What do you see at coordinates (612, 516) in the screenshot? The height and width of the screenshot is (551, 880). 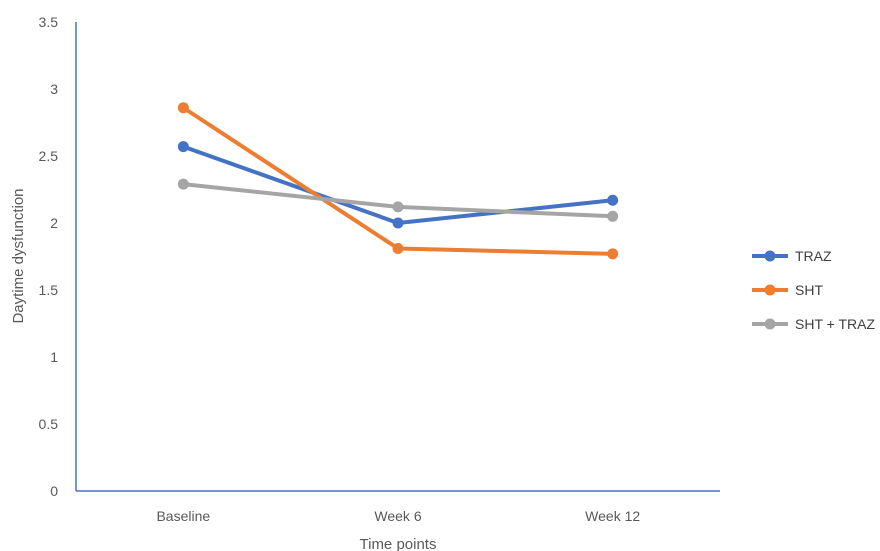 I see `x-tick-label: Week 12` at bounding box center [612, 516].